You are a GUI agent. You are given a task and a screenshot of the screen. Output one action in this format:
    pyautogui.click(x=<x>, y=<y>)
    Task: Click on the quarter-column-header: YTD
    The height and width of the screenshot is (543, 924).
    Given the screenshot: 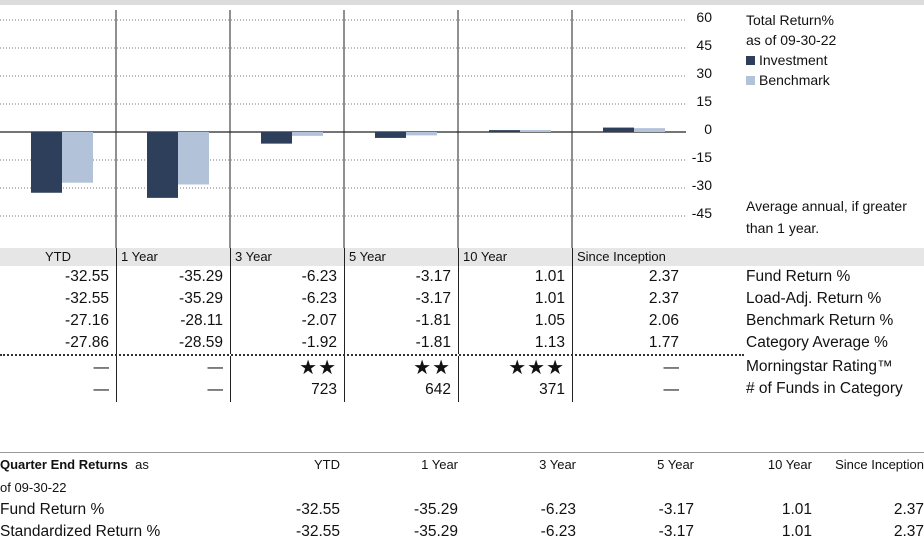 What is the action you would take?
    pyautogui.click(x=327, y=464)
    